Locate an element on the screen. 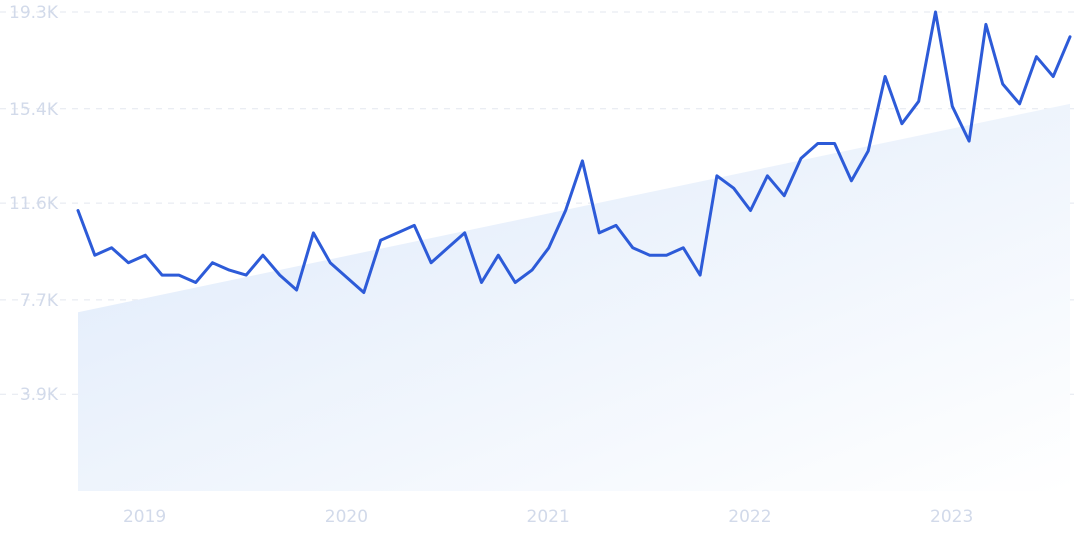  x-tick-label: 2020 is located at coordinates (346, 517).